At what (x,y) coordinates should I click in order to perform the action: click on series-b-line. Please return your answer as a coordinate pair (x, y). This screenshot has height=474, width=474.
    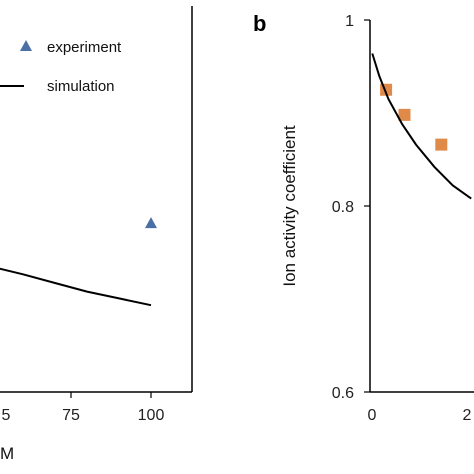
    Looking at the image, I should click on (421, 126).